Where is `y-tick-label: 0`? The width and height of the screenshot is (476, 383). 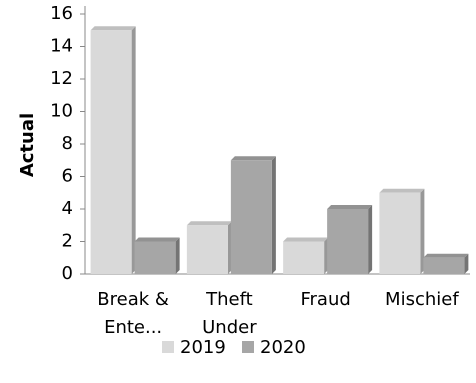
y-tick-label: 0 is located at coordinates (67, 273).